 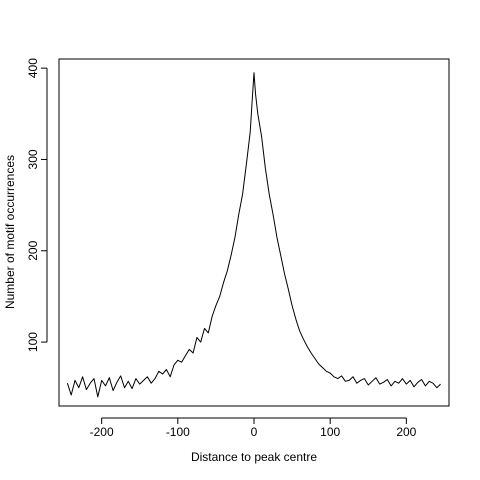 What do you see at coordinates (33, 250) in the screenshot?
I see `y-tick-label: 200` at bounding box center [33, 250].